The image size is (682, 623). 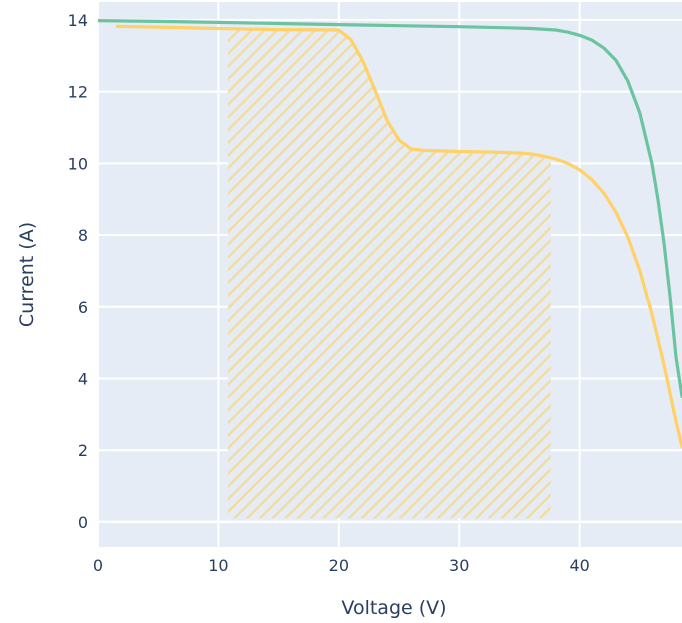 I want to click on x-tick-label: 40, so click(x=579, y=565).